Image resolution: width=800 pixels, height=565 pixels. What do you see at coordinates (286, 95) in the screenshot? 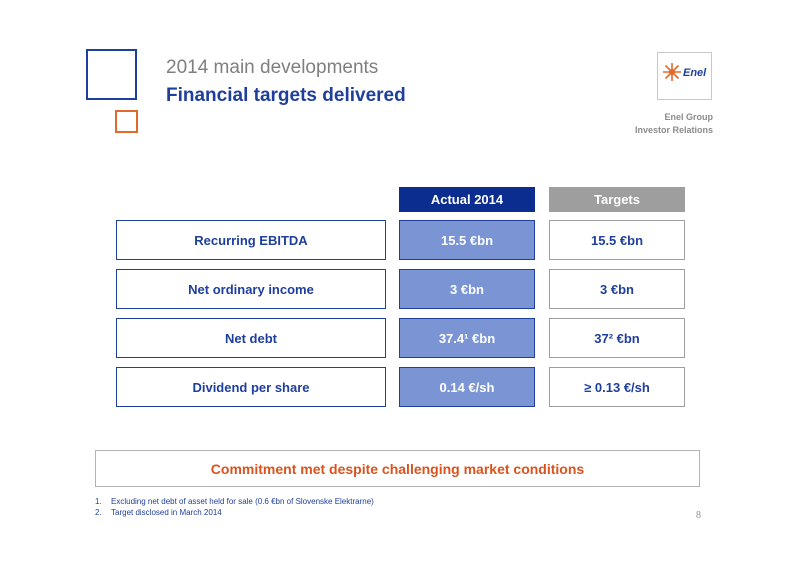
I see `page-title: Financial targets delivered` at bounding box center [286, 95].